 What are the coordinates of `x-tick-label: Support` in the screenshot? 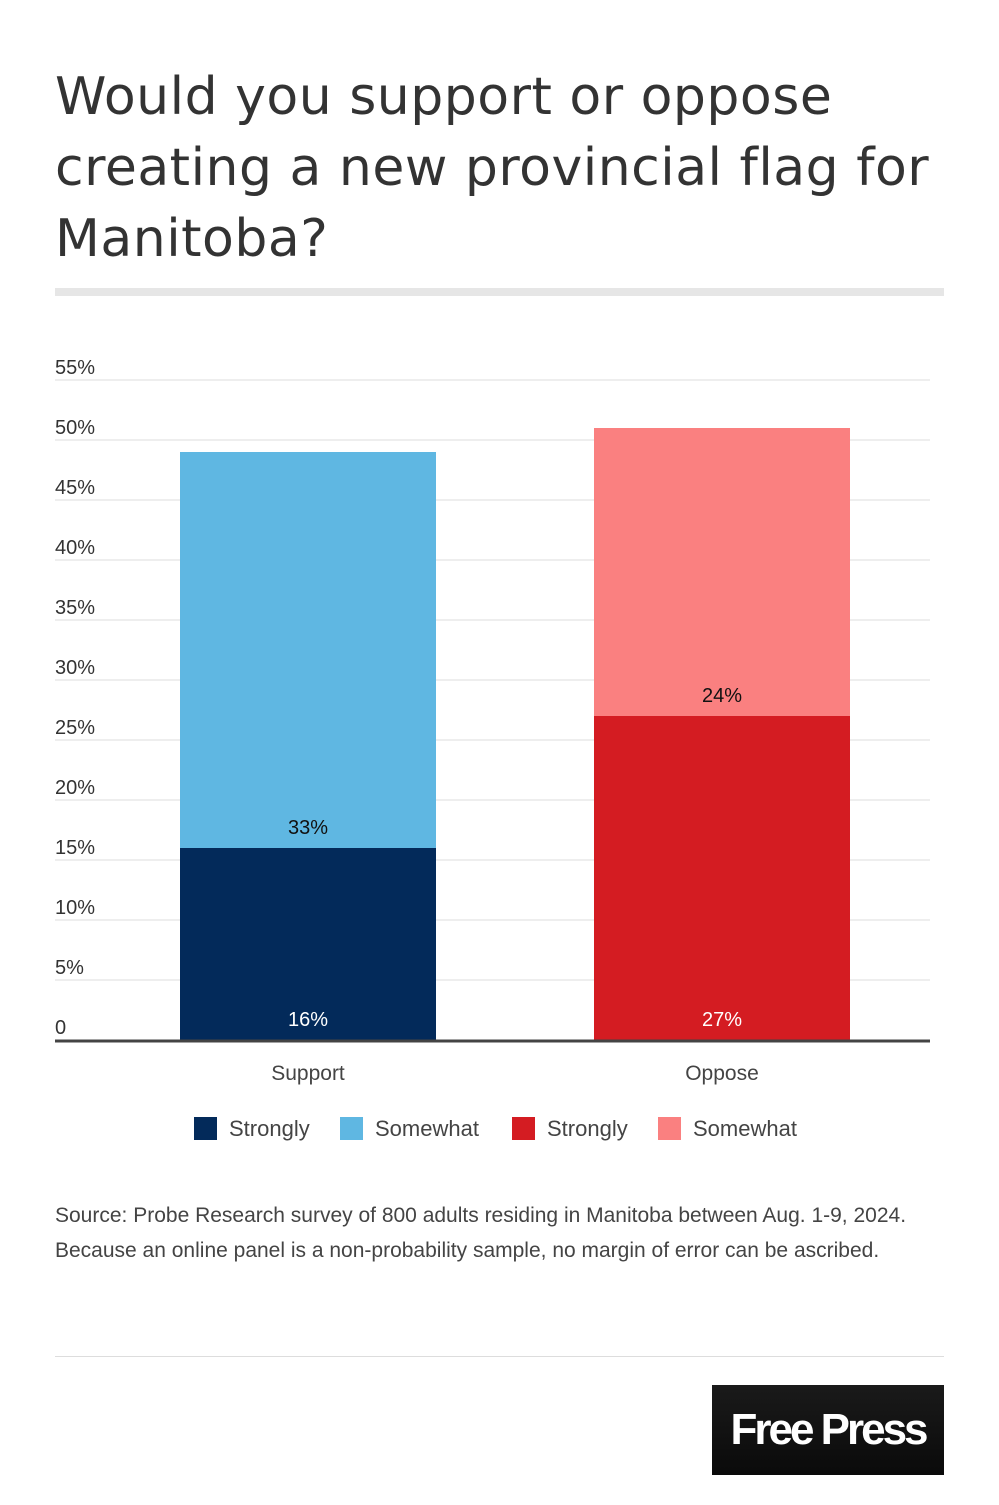 It's located at (308, 1073).